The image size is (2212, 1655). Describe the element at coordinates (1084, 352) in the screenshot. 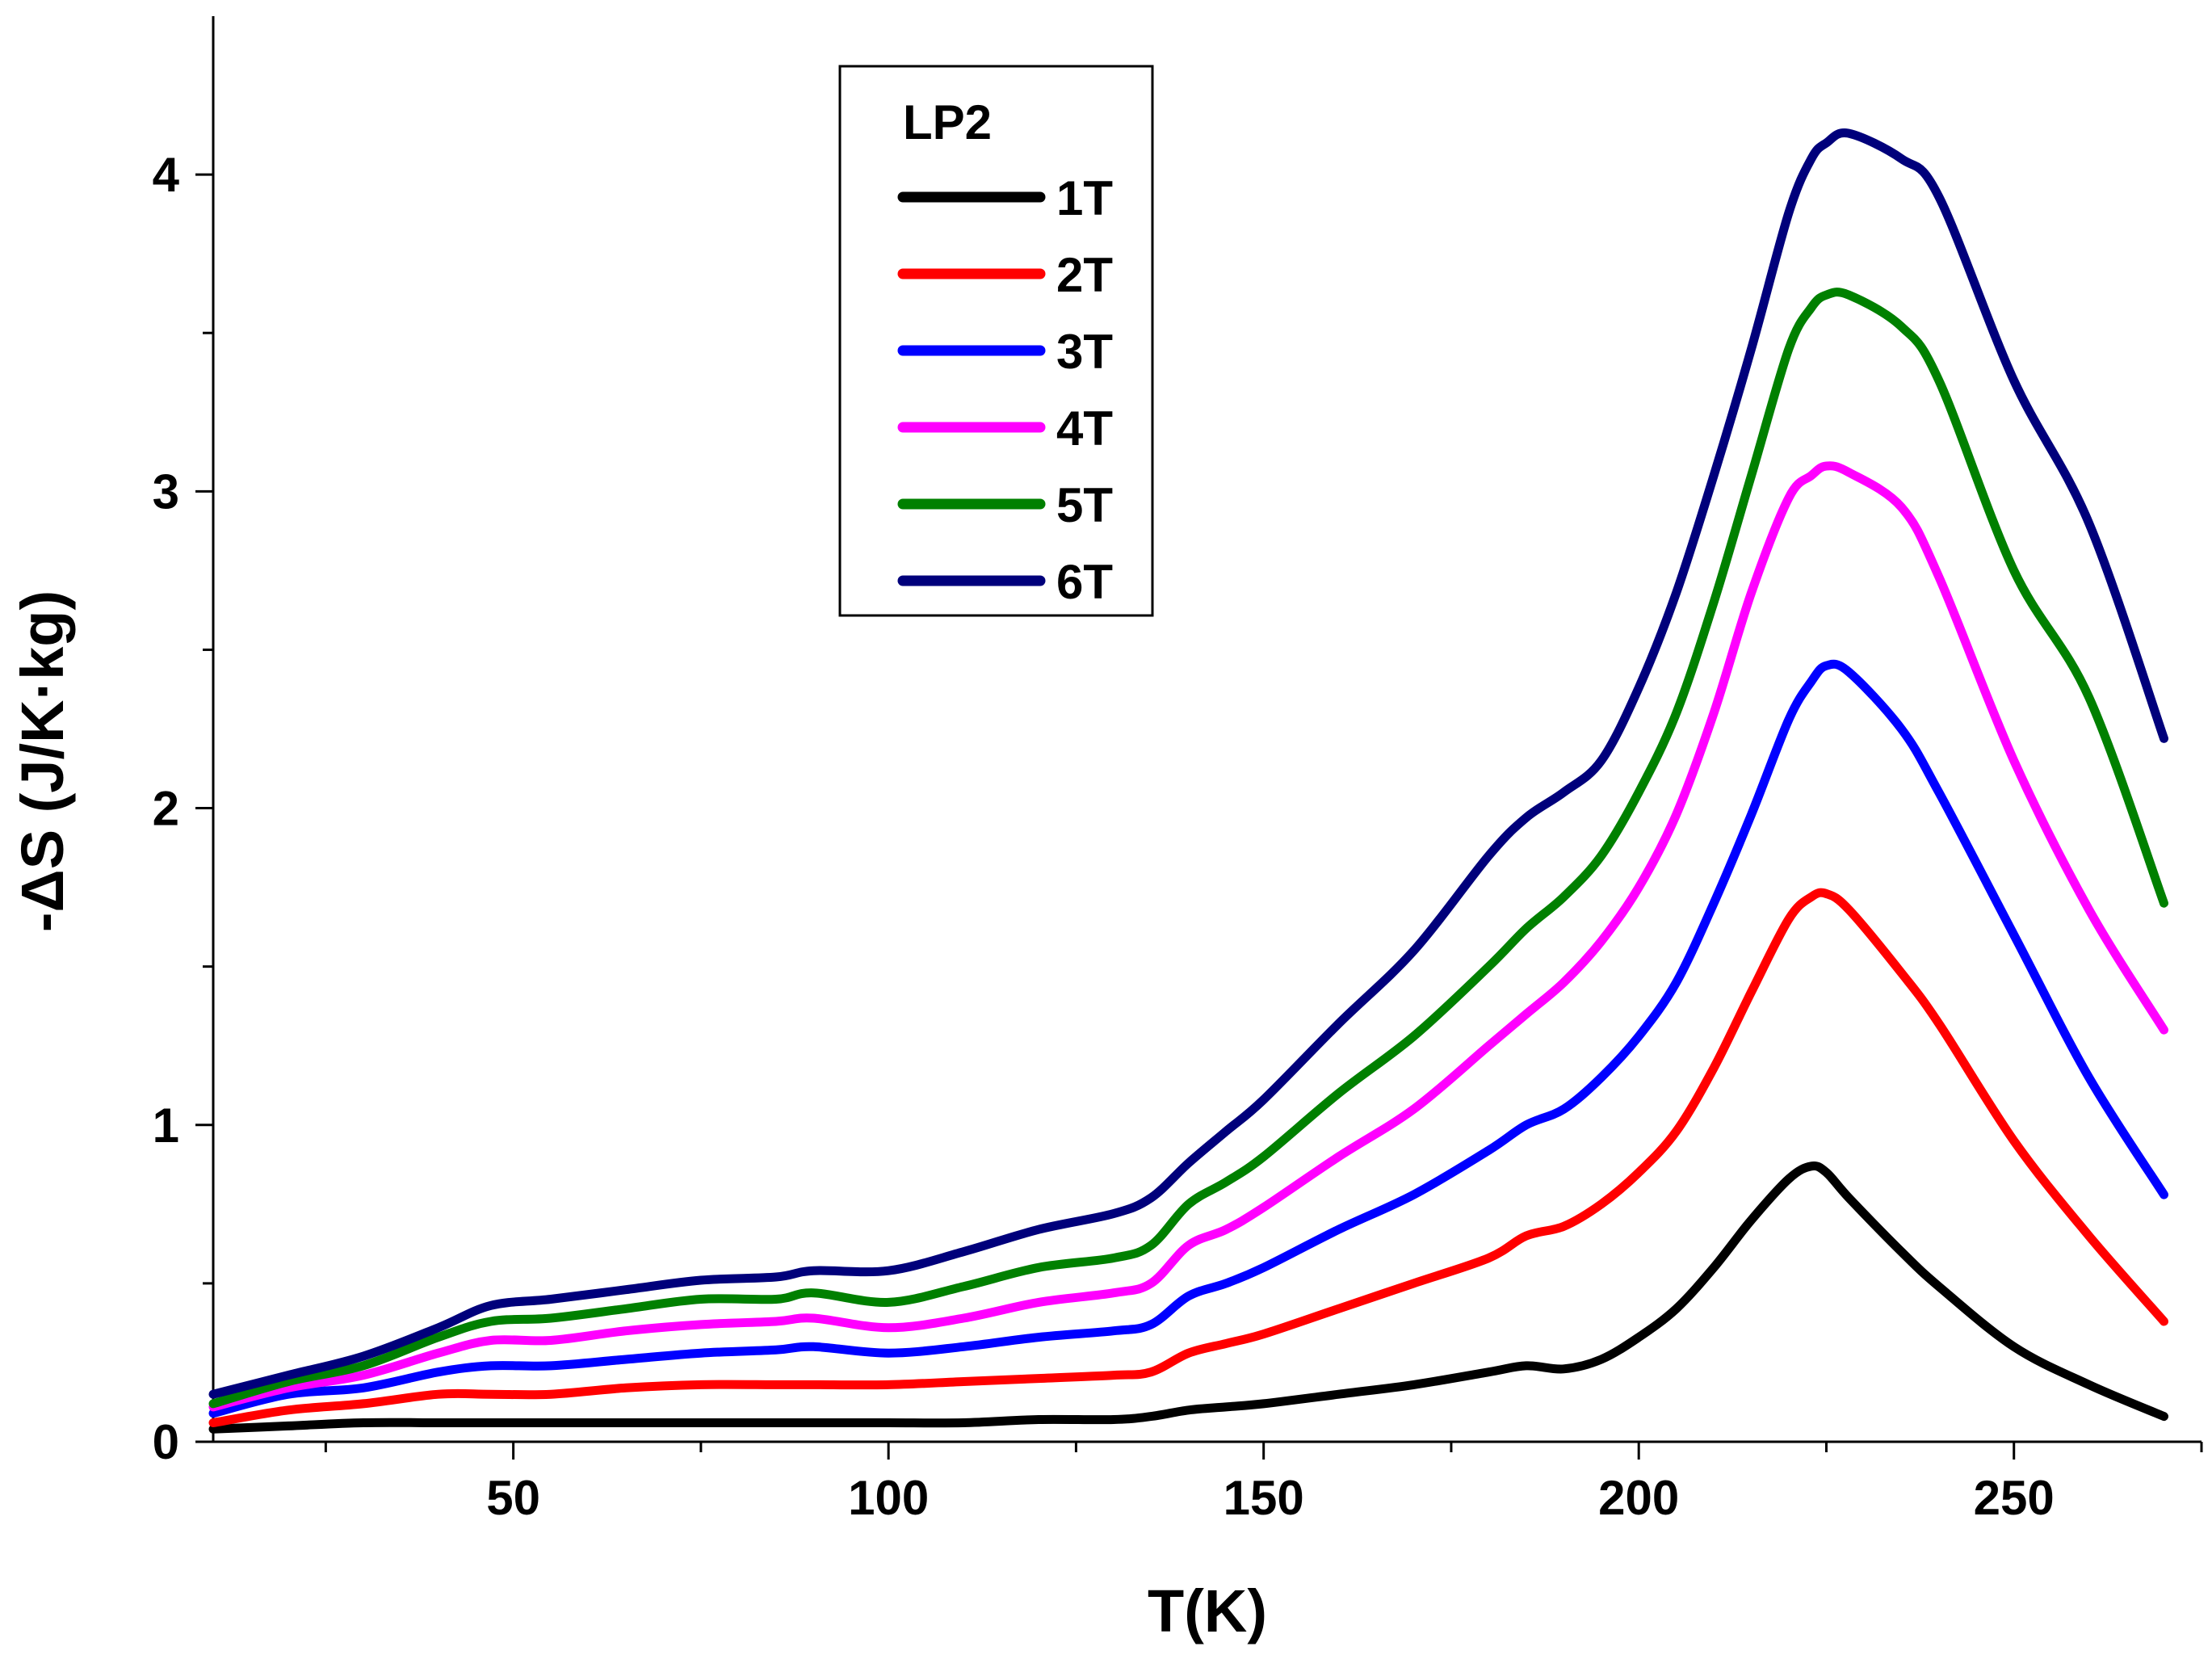

I see `legend-label: 3T` at that location.